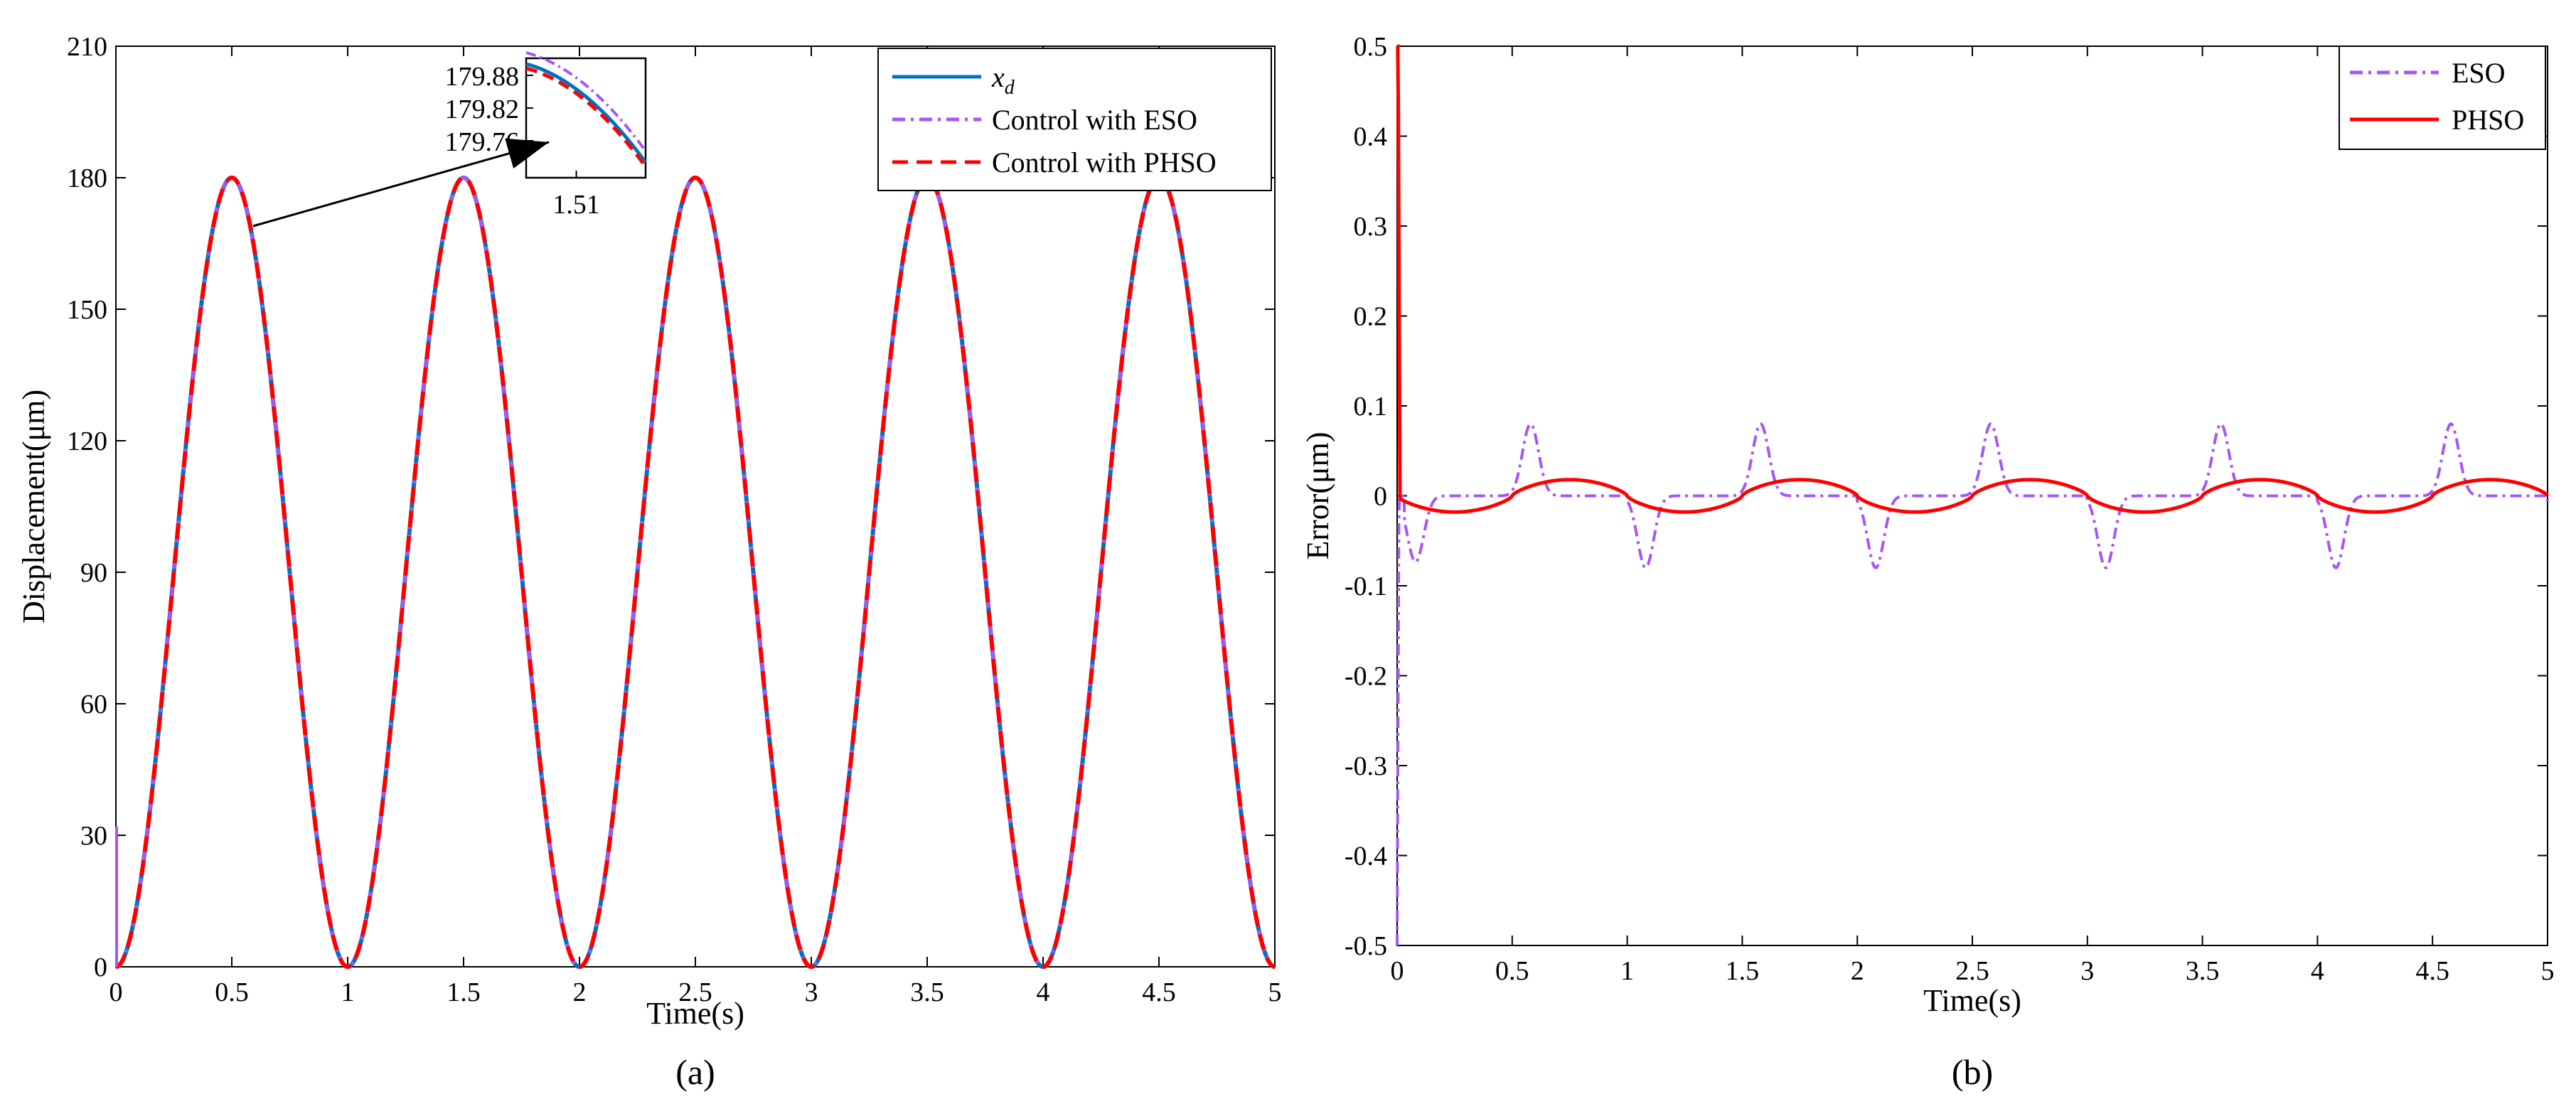  I want to click on x-tick-label-b: 4.5, so click(2432, 971).